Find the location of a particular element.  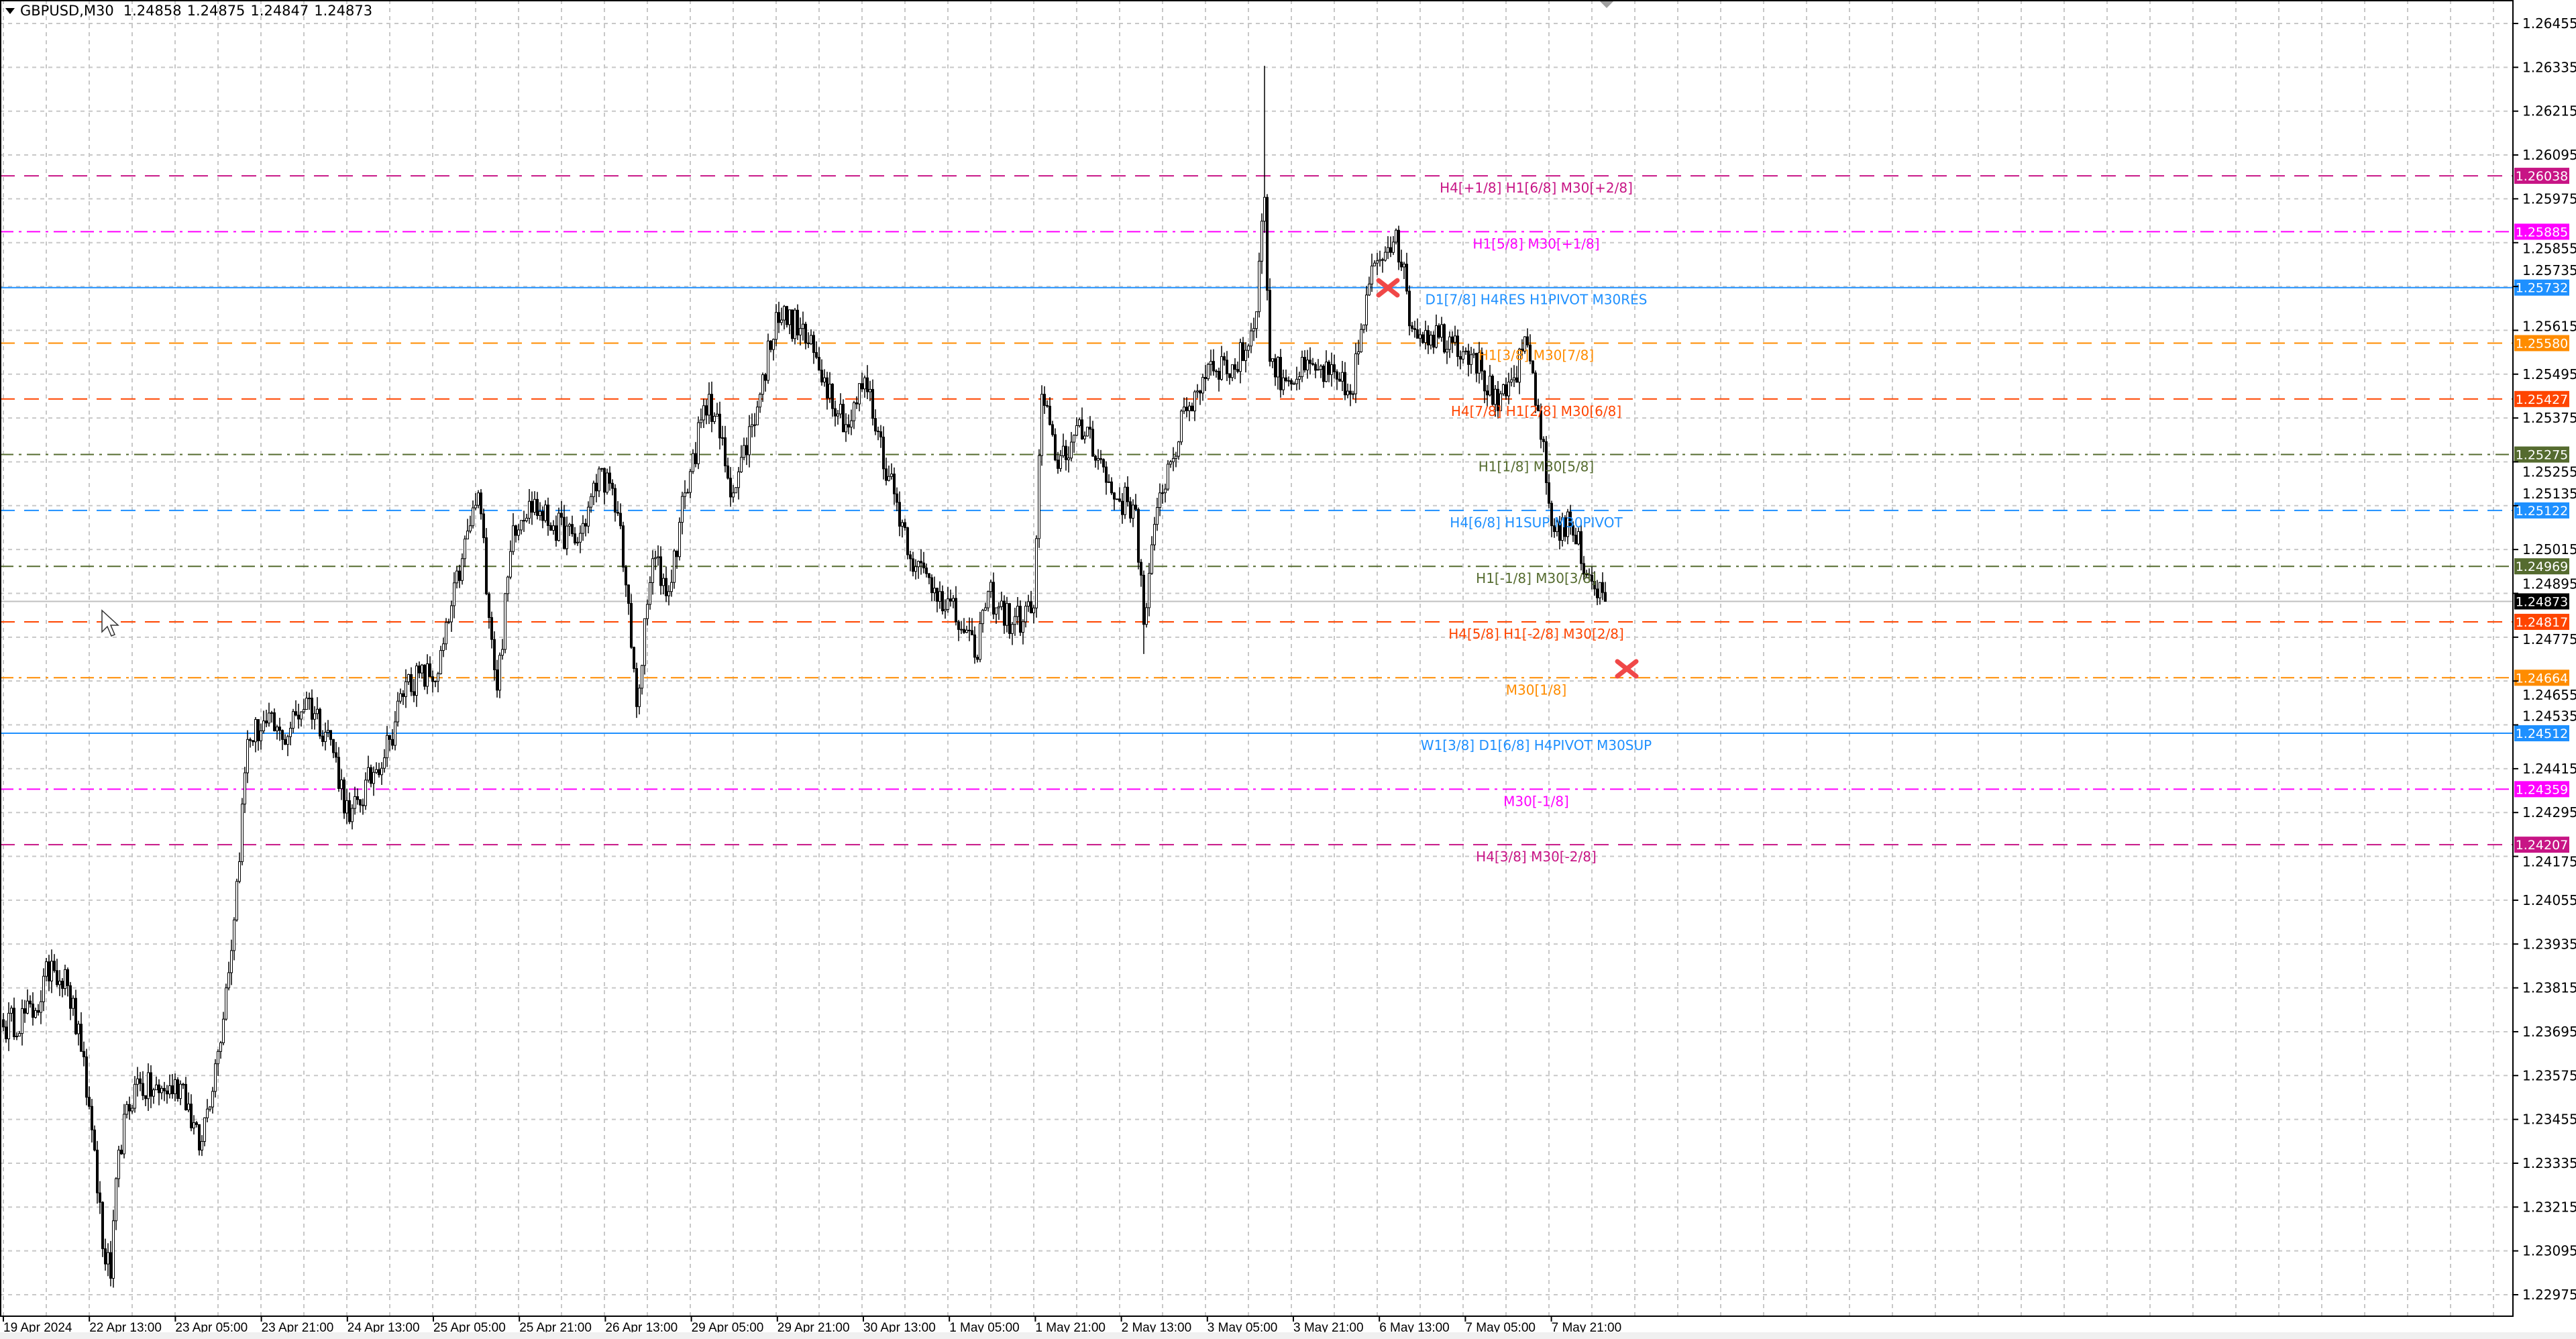

time-tick-label: 24 Apr 13:00 is located at coordinates (383, 1328).